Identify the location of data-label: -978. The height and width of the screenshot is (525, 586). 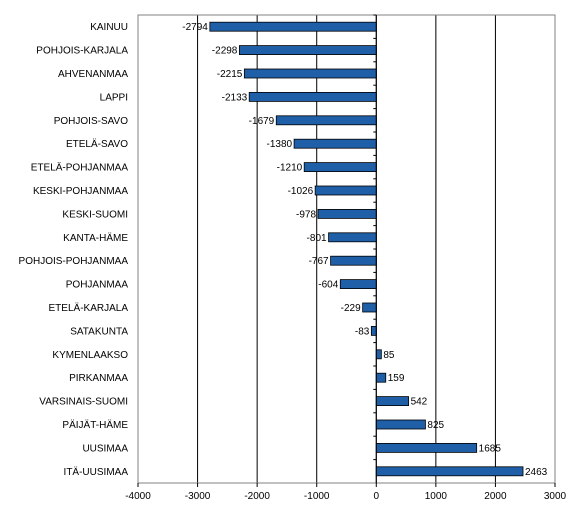
(306, 214).